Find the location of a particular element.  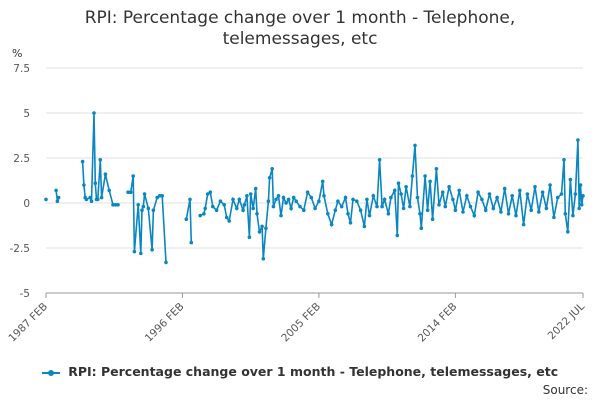

y-tick-label: 5 is located at coordinates (26, 114).